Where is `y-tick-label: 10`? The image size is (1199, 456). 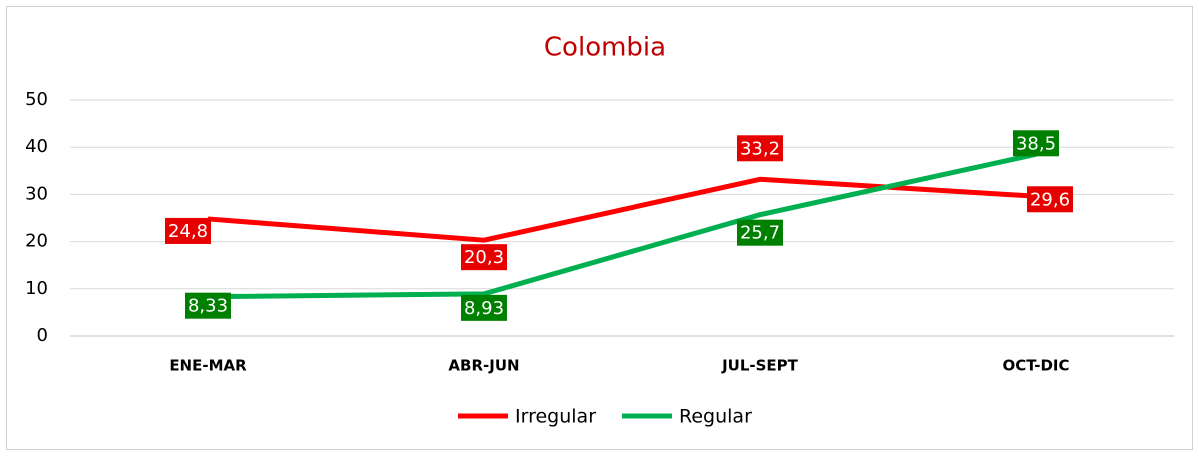 y-tick-label: 10 is located at coordinates (36, 288).